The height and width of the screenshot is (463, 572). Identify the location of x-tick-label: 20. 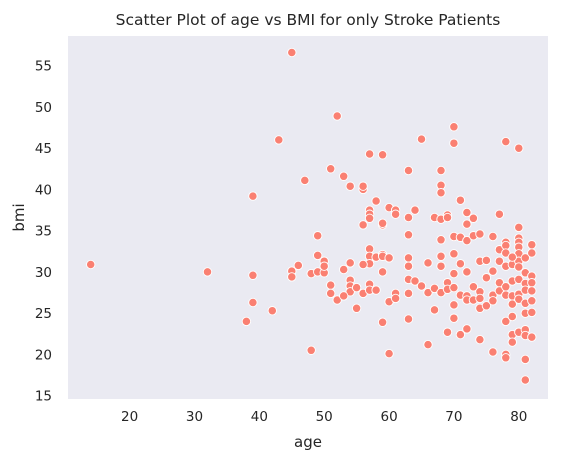
(129, 417).